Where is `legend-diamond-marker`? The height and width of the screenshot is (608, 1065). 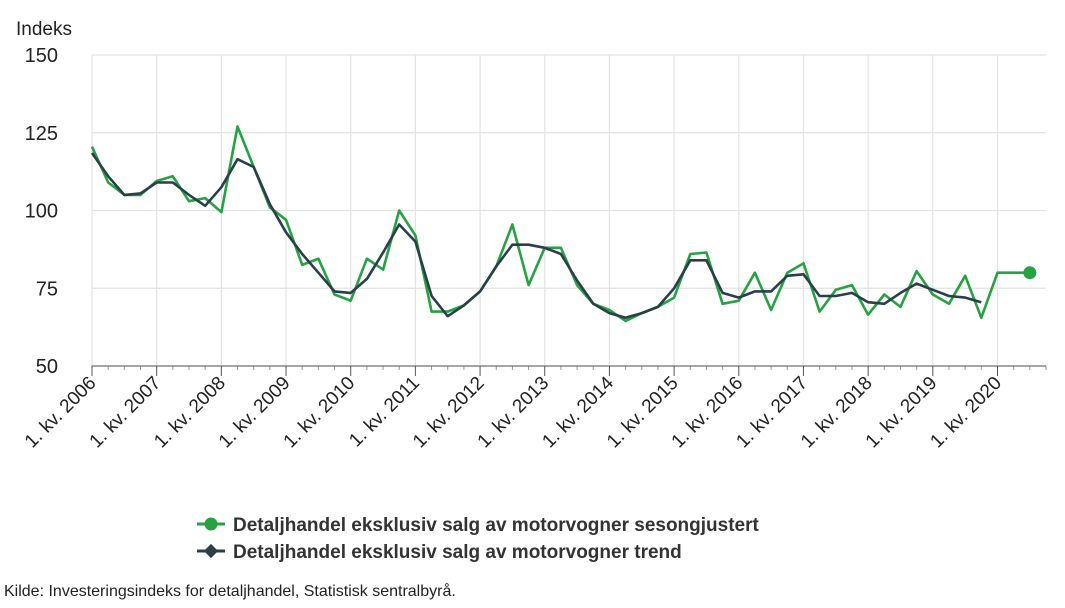
legend-diamond-marker is located at coordinates (211, 551).